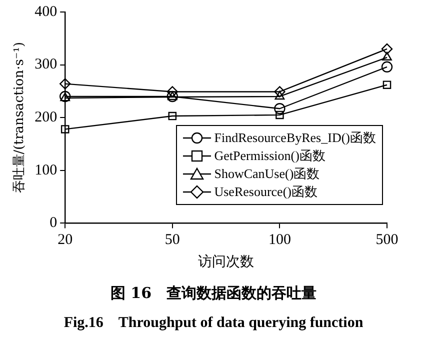 The image size is (427, 346). What do you see at coordinates (65, 240) in the screenshot?
I see `x-tick-label: 20` at bounding box center [65, 240].